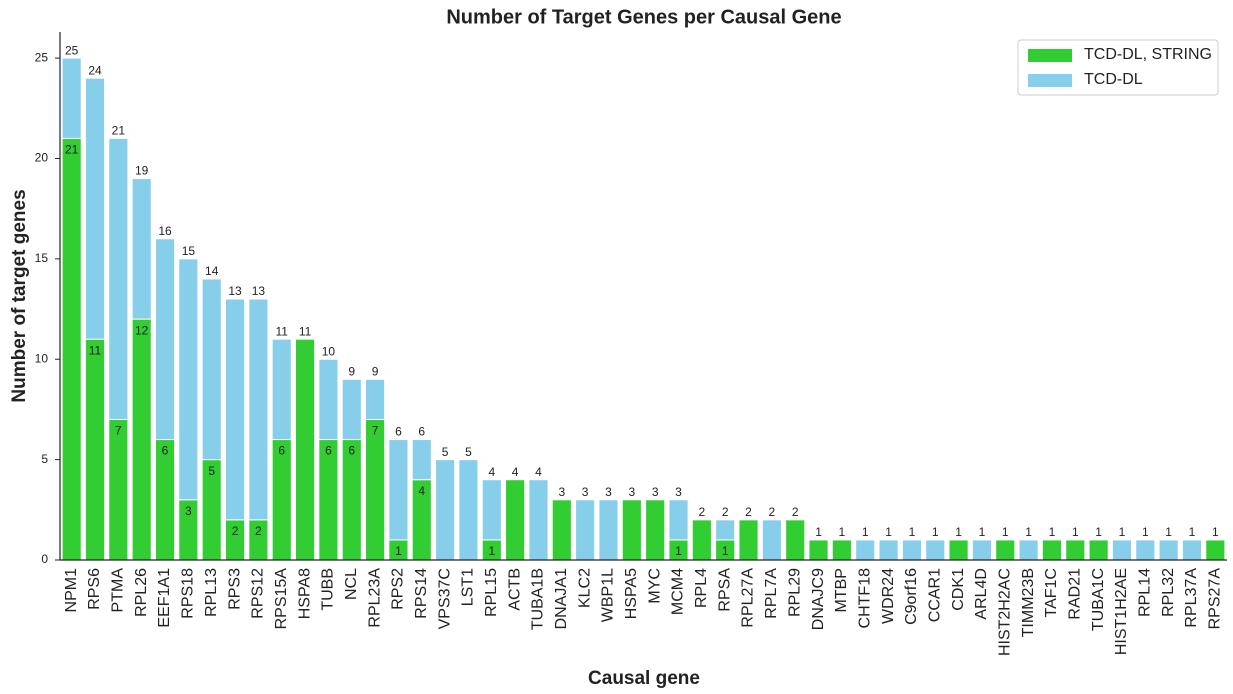 This screenshot has height=694, width=1233. Describe the element at coordinates (701, 588) in the screenshot. I see `x-tick-label: RPL4` at that location.